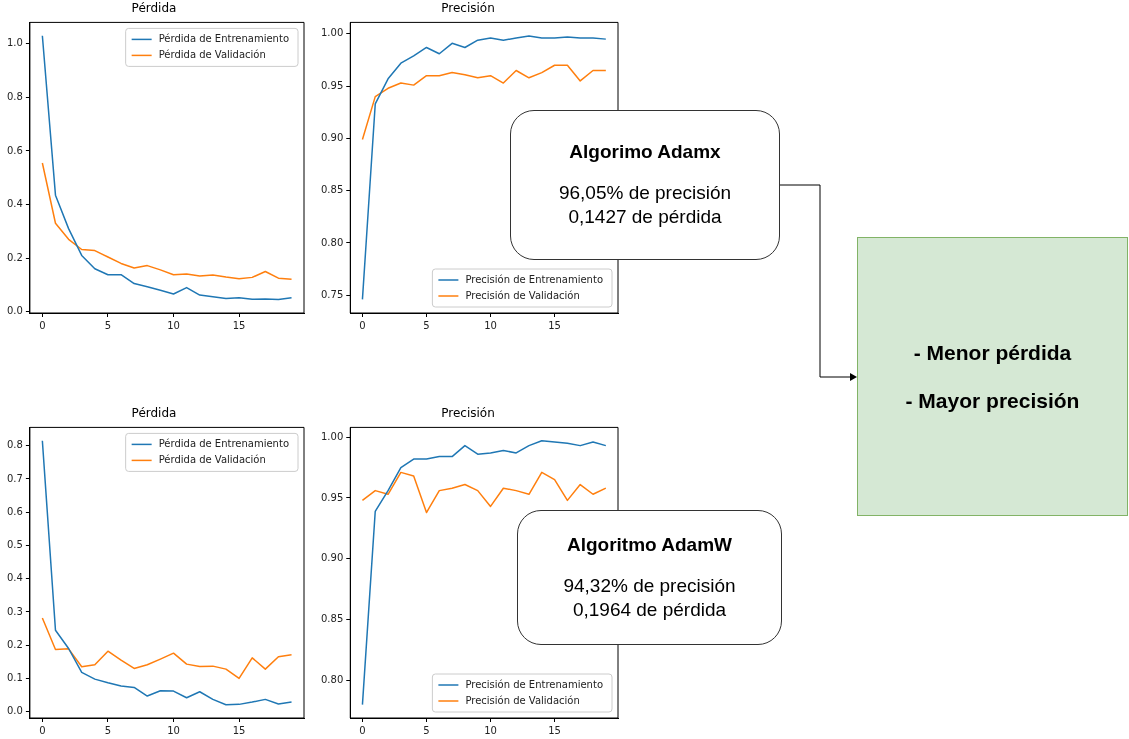 The height and width of the screenshot is (739, 1129). Describe the element at coordinates (649, 609) in the screenshot. I see `annotation: 0,1964 de pérdida` at that location.